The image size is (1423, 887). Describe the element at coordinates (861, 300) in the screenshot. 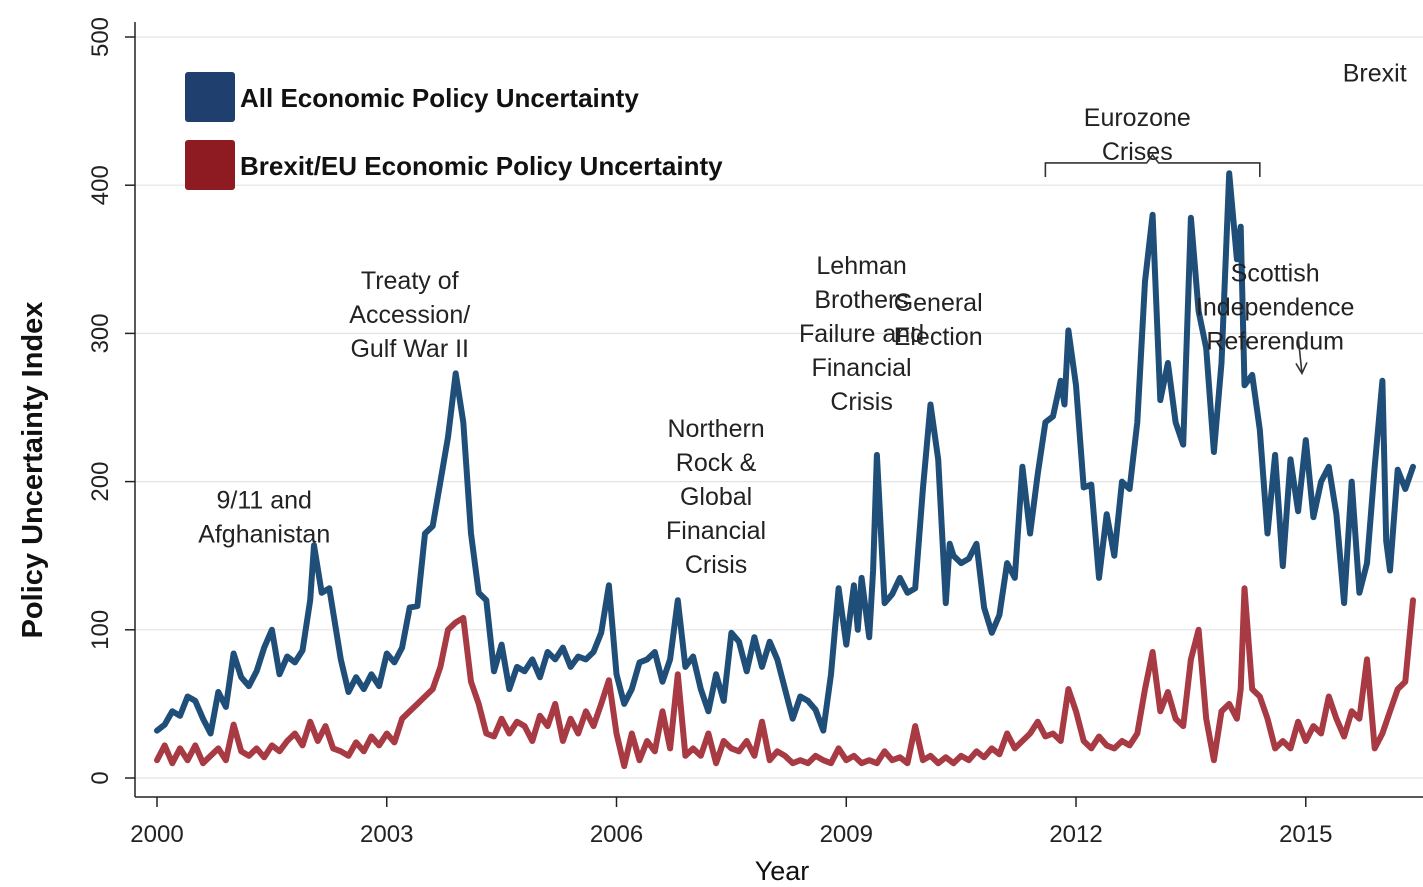

I see `annotation-3-line-1: Brothers` at that location.